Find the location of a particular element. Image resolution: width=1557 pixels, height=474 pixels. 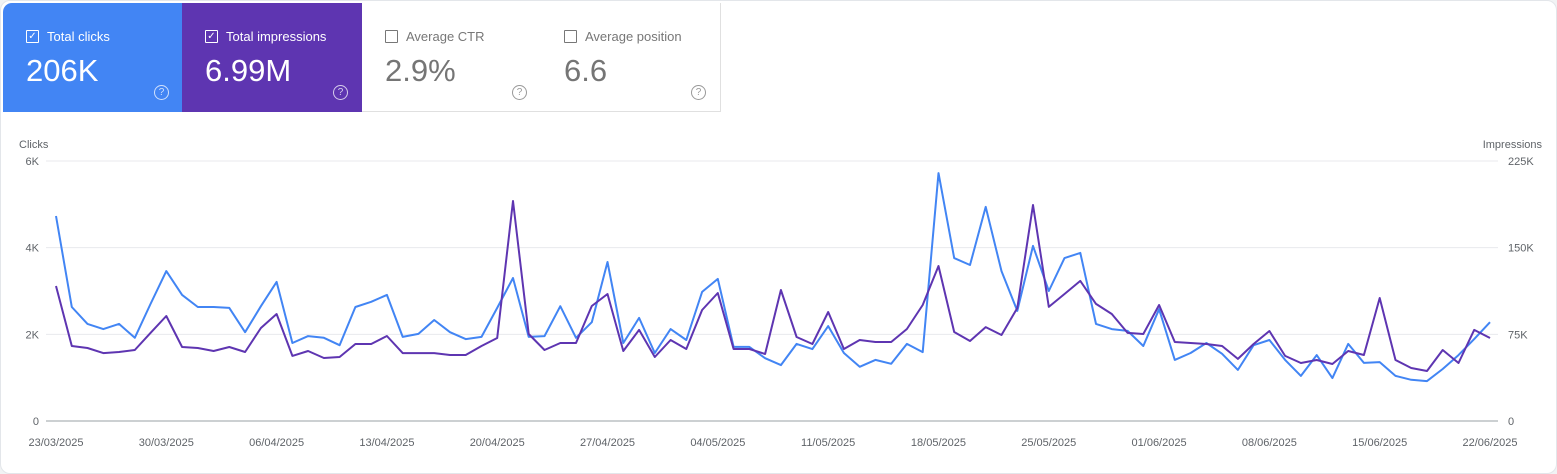

x-tick-label: 27/04/2025 is located at coordinates (607, 443).